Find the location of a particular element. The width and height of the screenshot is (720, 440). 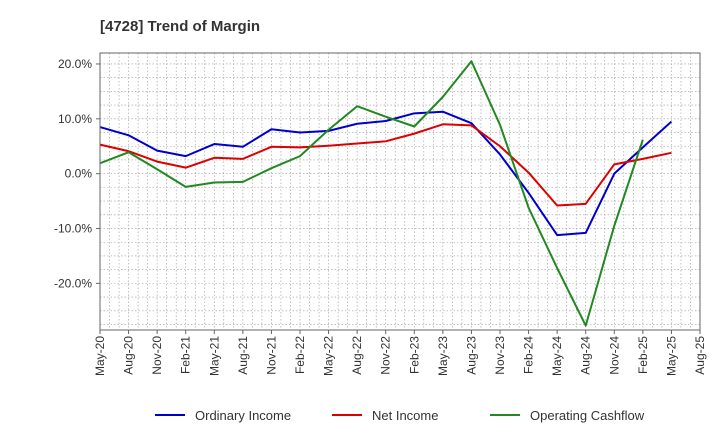

legend-label: Operating Cashflow is located at coordinates (587, 415).